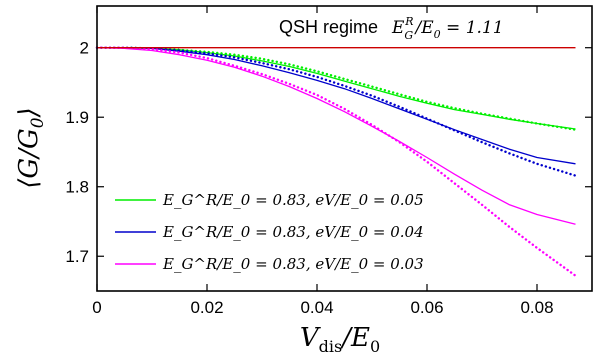  Describe the element at coordinates (31, 147) in the screenshot. I see `y-axis-label: ⟨G/G0⟩` at that location.